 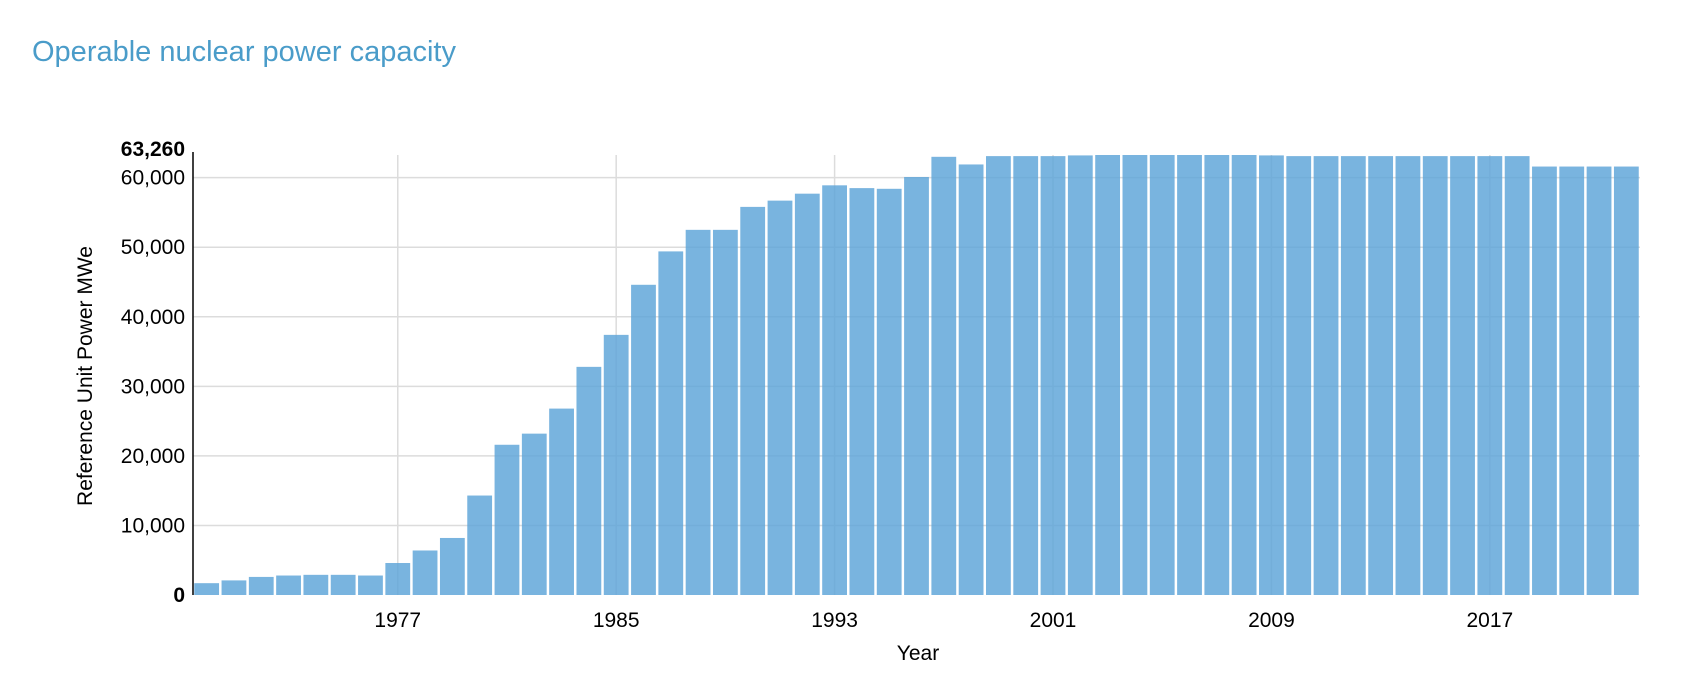 What do you see at coordinates (343, 584) in the screenshot?
I see `bar: 1975: 2900` at bounding box center [343, 584].